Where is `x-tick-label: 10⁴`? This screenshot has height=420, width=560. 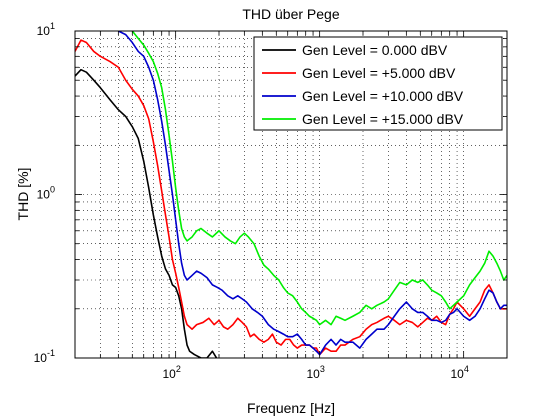 x-tick-label: 10⁴ is located at coordinates (459, 372).